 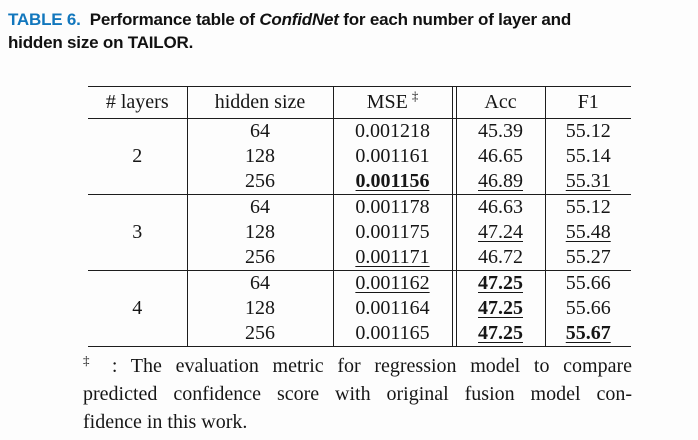 What do you see at coordinates (393, 156) in the screenshot?
I see `cell-mse: 0.001161` at bounding box center [393, 156].